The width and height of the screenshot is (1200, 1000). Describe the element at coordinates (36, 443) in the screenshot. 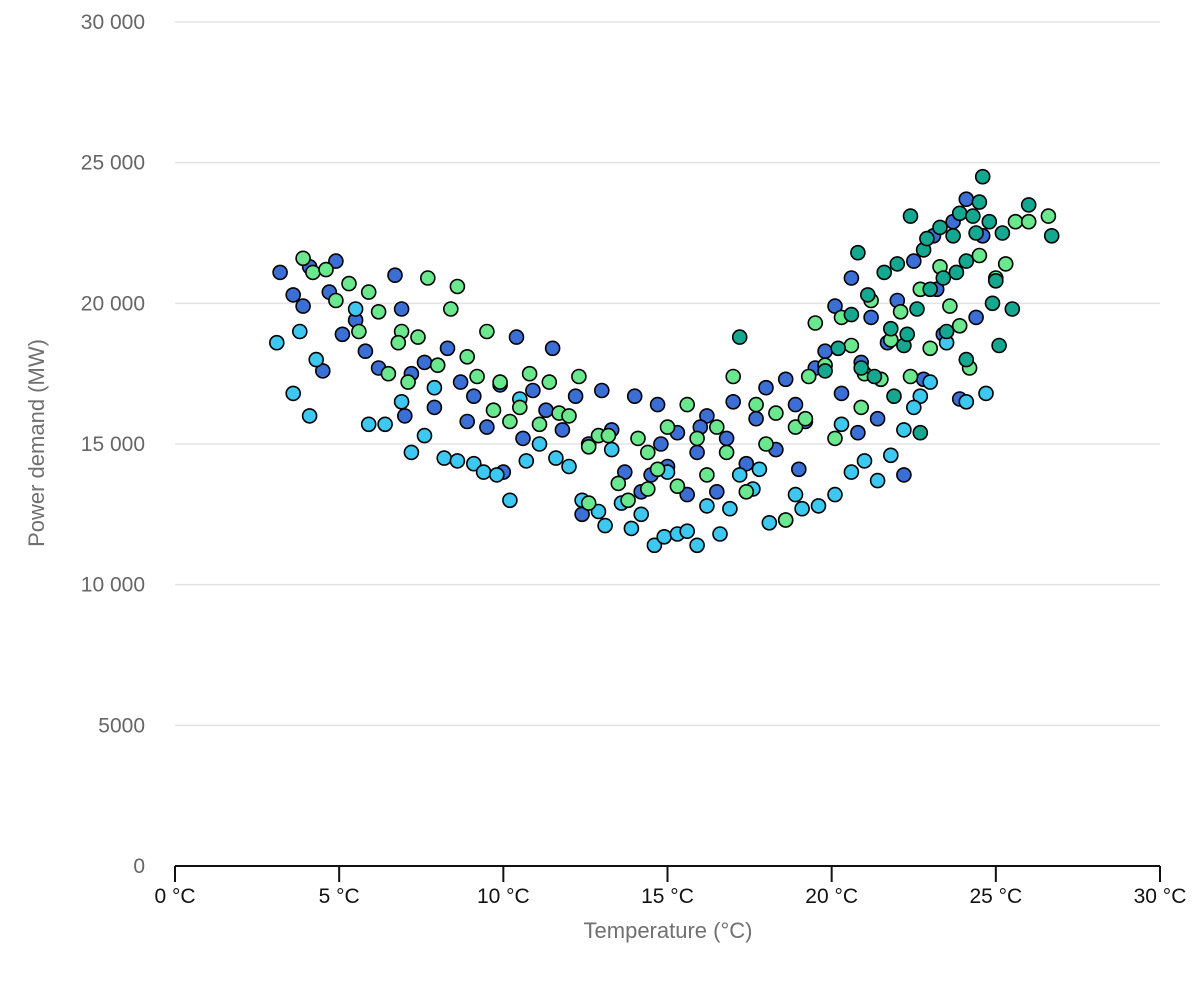

I see `y-axis-title: Power demand (MW)` at that location.